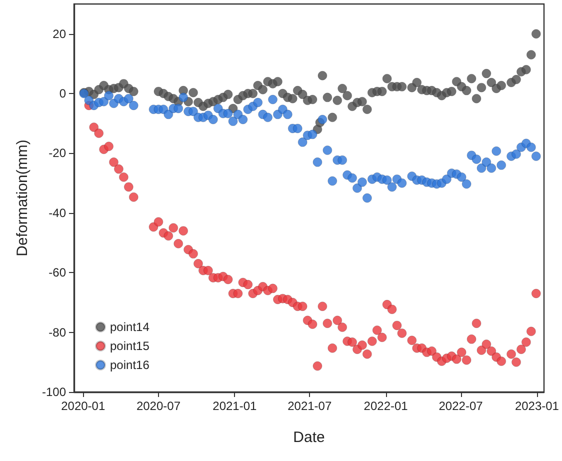  What do you see at coordinates (54, 392) in the screenshot?
I see `y-tick-label: -100` at bounding box center [54, 392].